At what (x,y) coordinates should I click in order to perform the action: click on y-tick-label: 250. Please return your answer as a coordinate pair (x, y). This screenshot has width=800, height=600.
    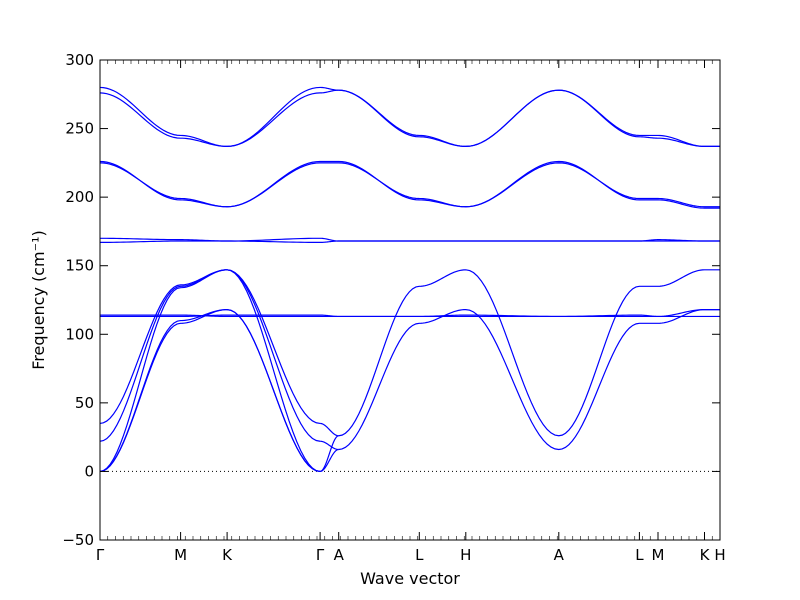
    Looking at the image, I should click on (79, 129).